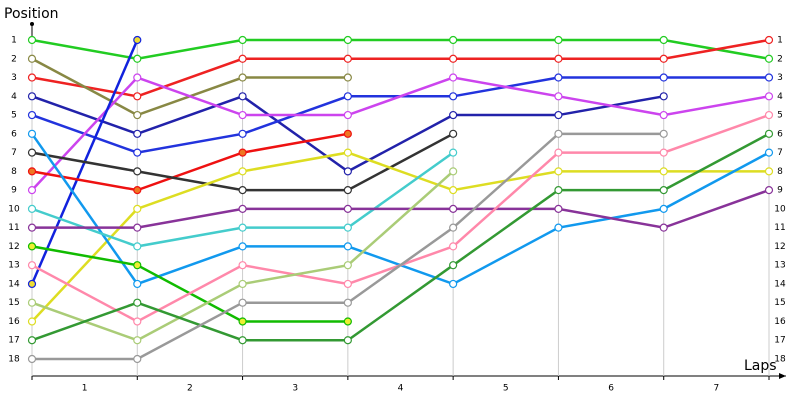  What do you see at coordinates (13, 266) in the screenshot?
I see `y-tick-label: 13` at bounding box center [13, 266].